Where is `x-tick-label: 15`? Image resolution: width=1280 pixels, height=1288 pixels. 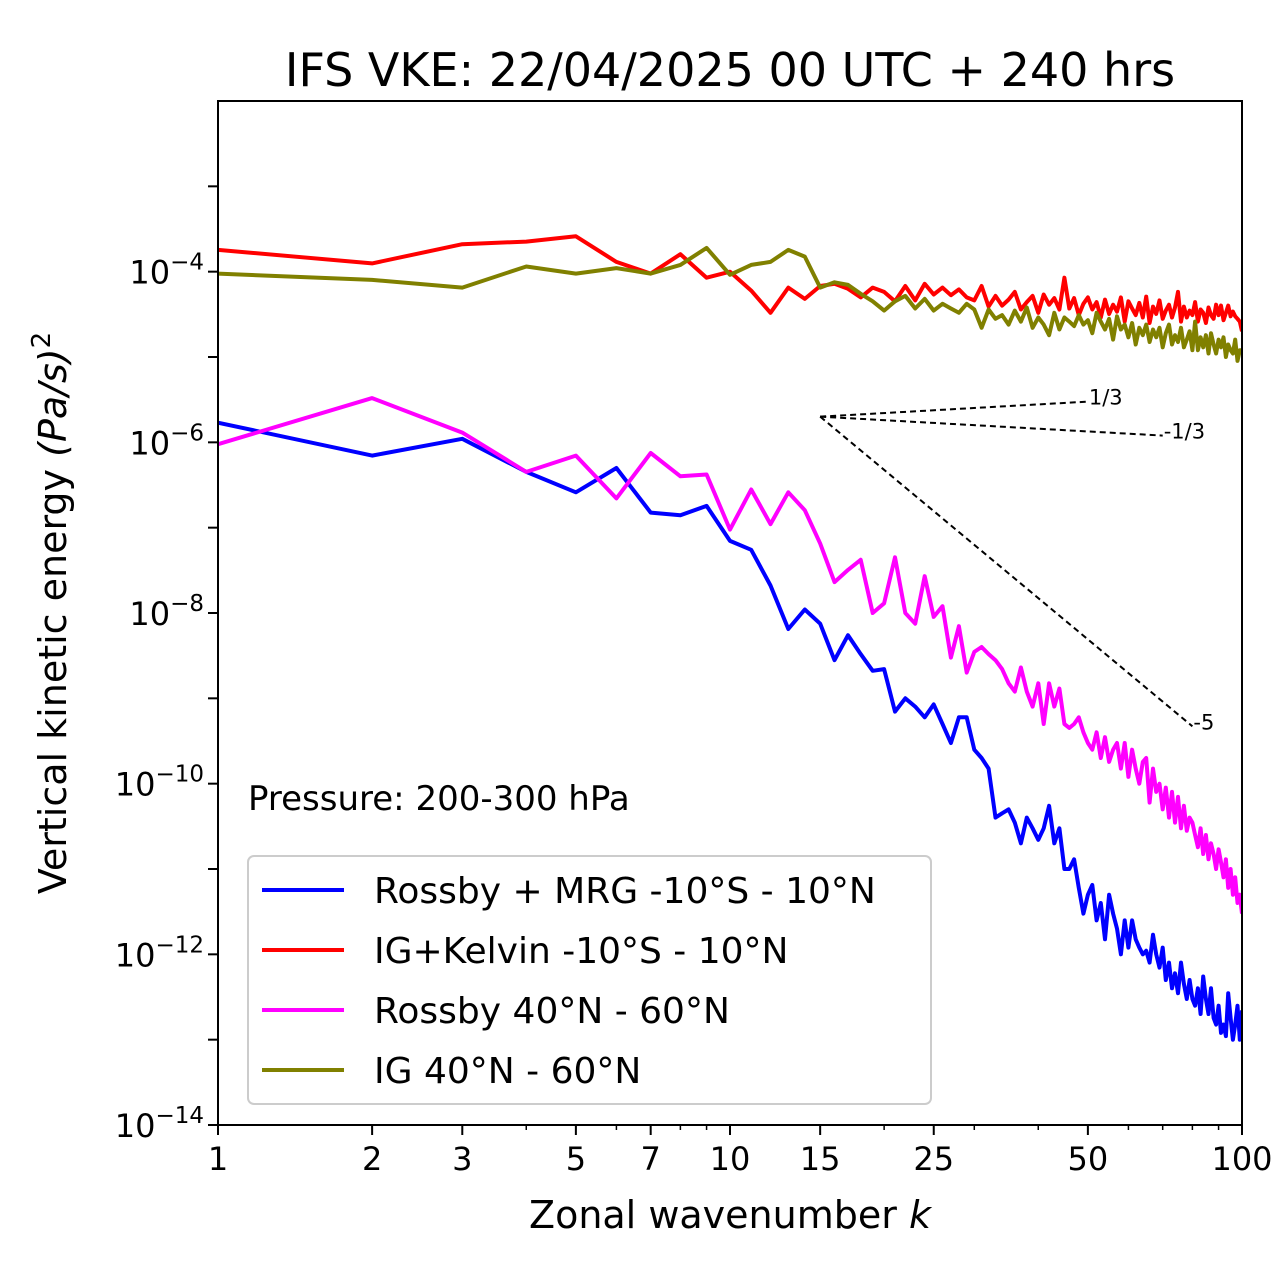
x-tick-label: 15 is located at coordinates (820, 1159).